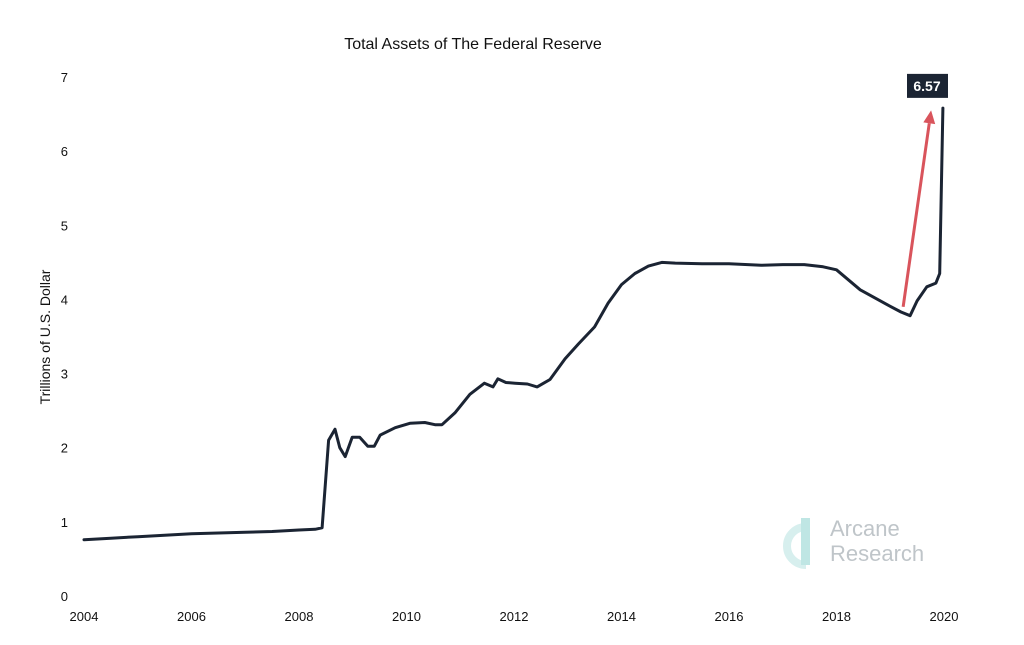 The height and width of the screenshot is (645, 1024). I want to click on y-tick-label: 7, so click(64, 77).